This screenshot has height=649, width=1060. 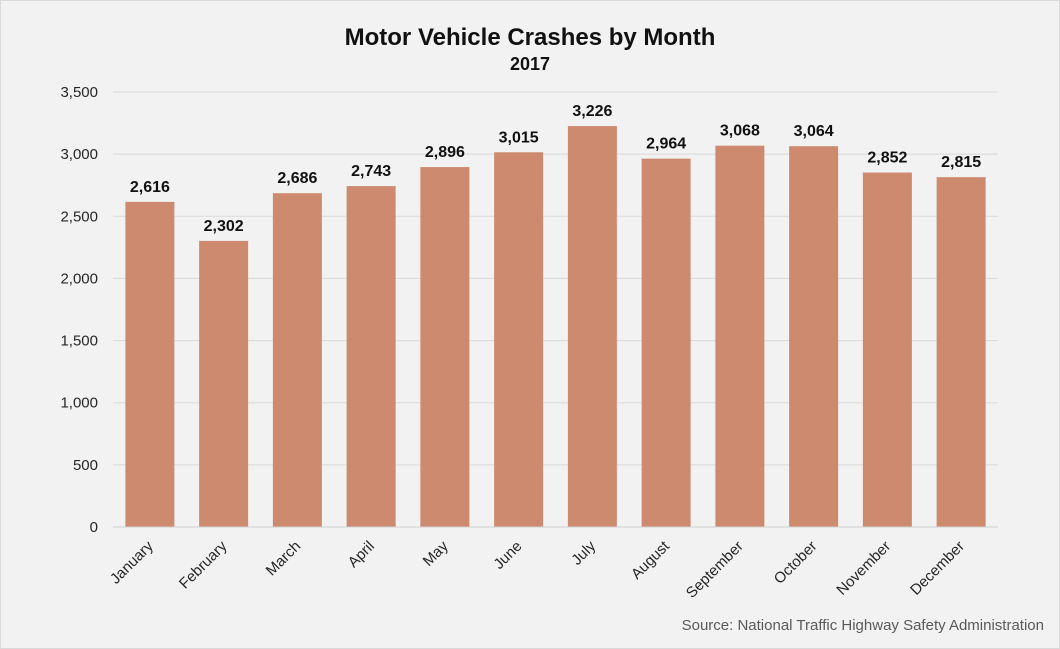 What do you see at coordinates (203, 564) in the screenshot?
I see `x-tick-label: February` at bounding box center [203, 564].